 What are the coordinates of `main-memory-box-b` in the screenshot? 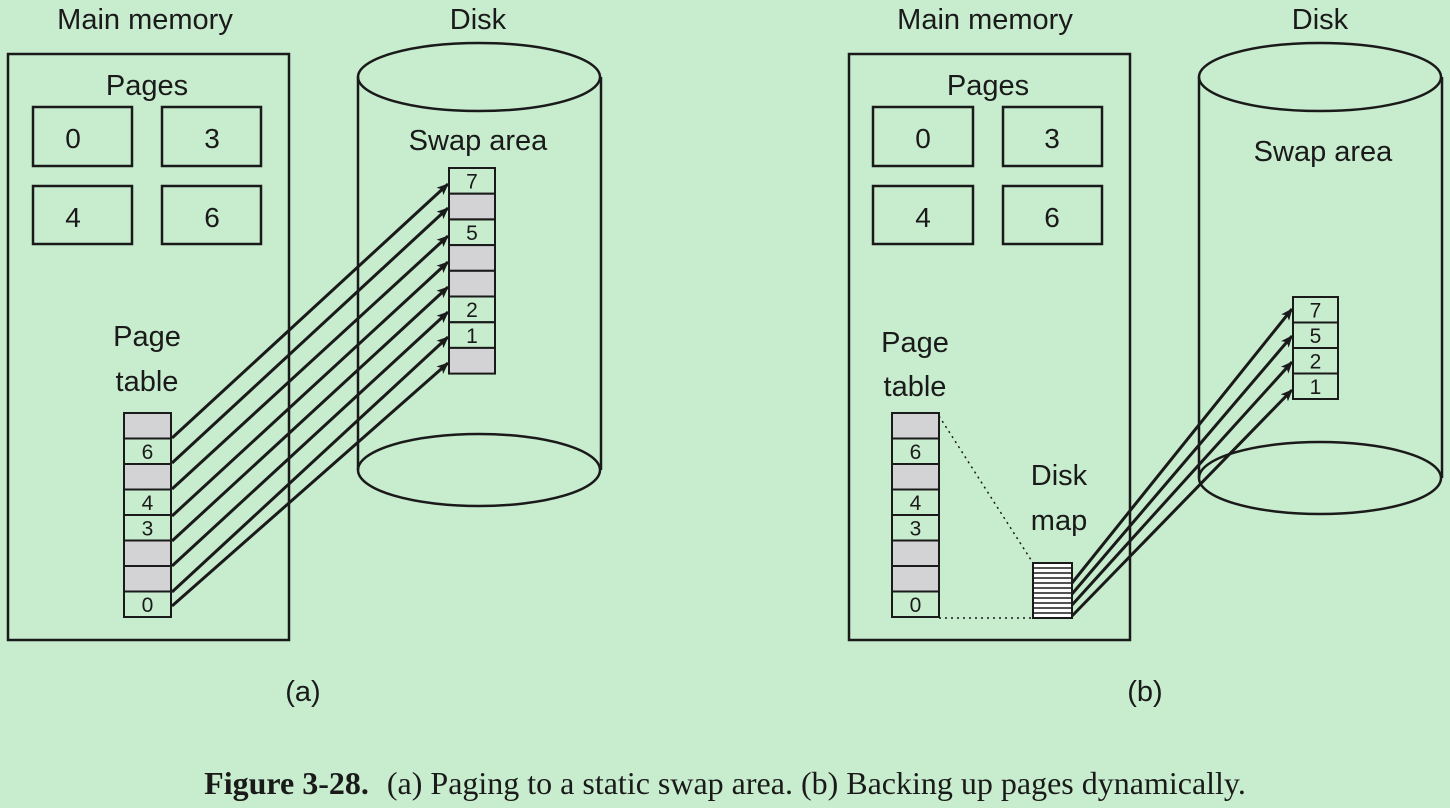 It's located at (989, 347).